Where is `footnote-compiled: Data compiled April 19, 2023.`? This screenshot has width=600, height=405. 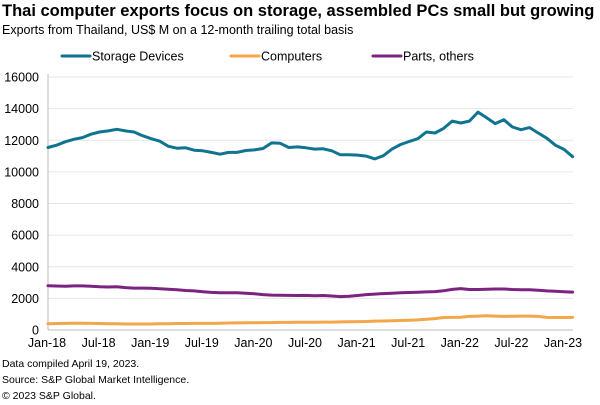 footnote-compiled: Data compiled April 19, 2023. is located at coordinates (71, 364).